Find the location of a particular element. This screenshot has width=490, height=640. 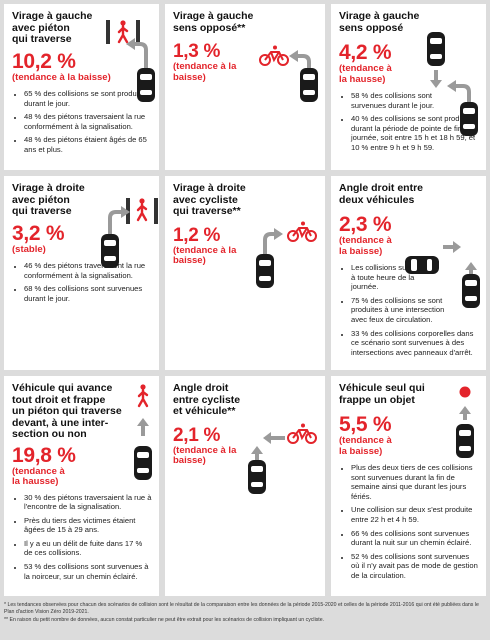

title-line: Angle droit entre is located at coordinates (381, 188).